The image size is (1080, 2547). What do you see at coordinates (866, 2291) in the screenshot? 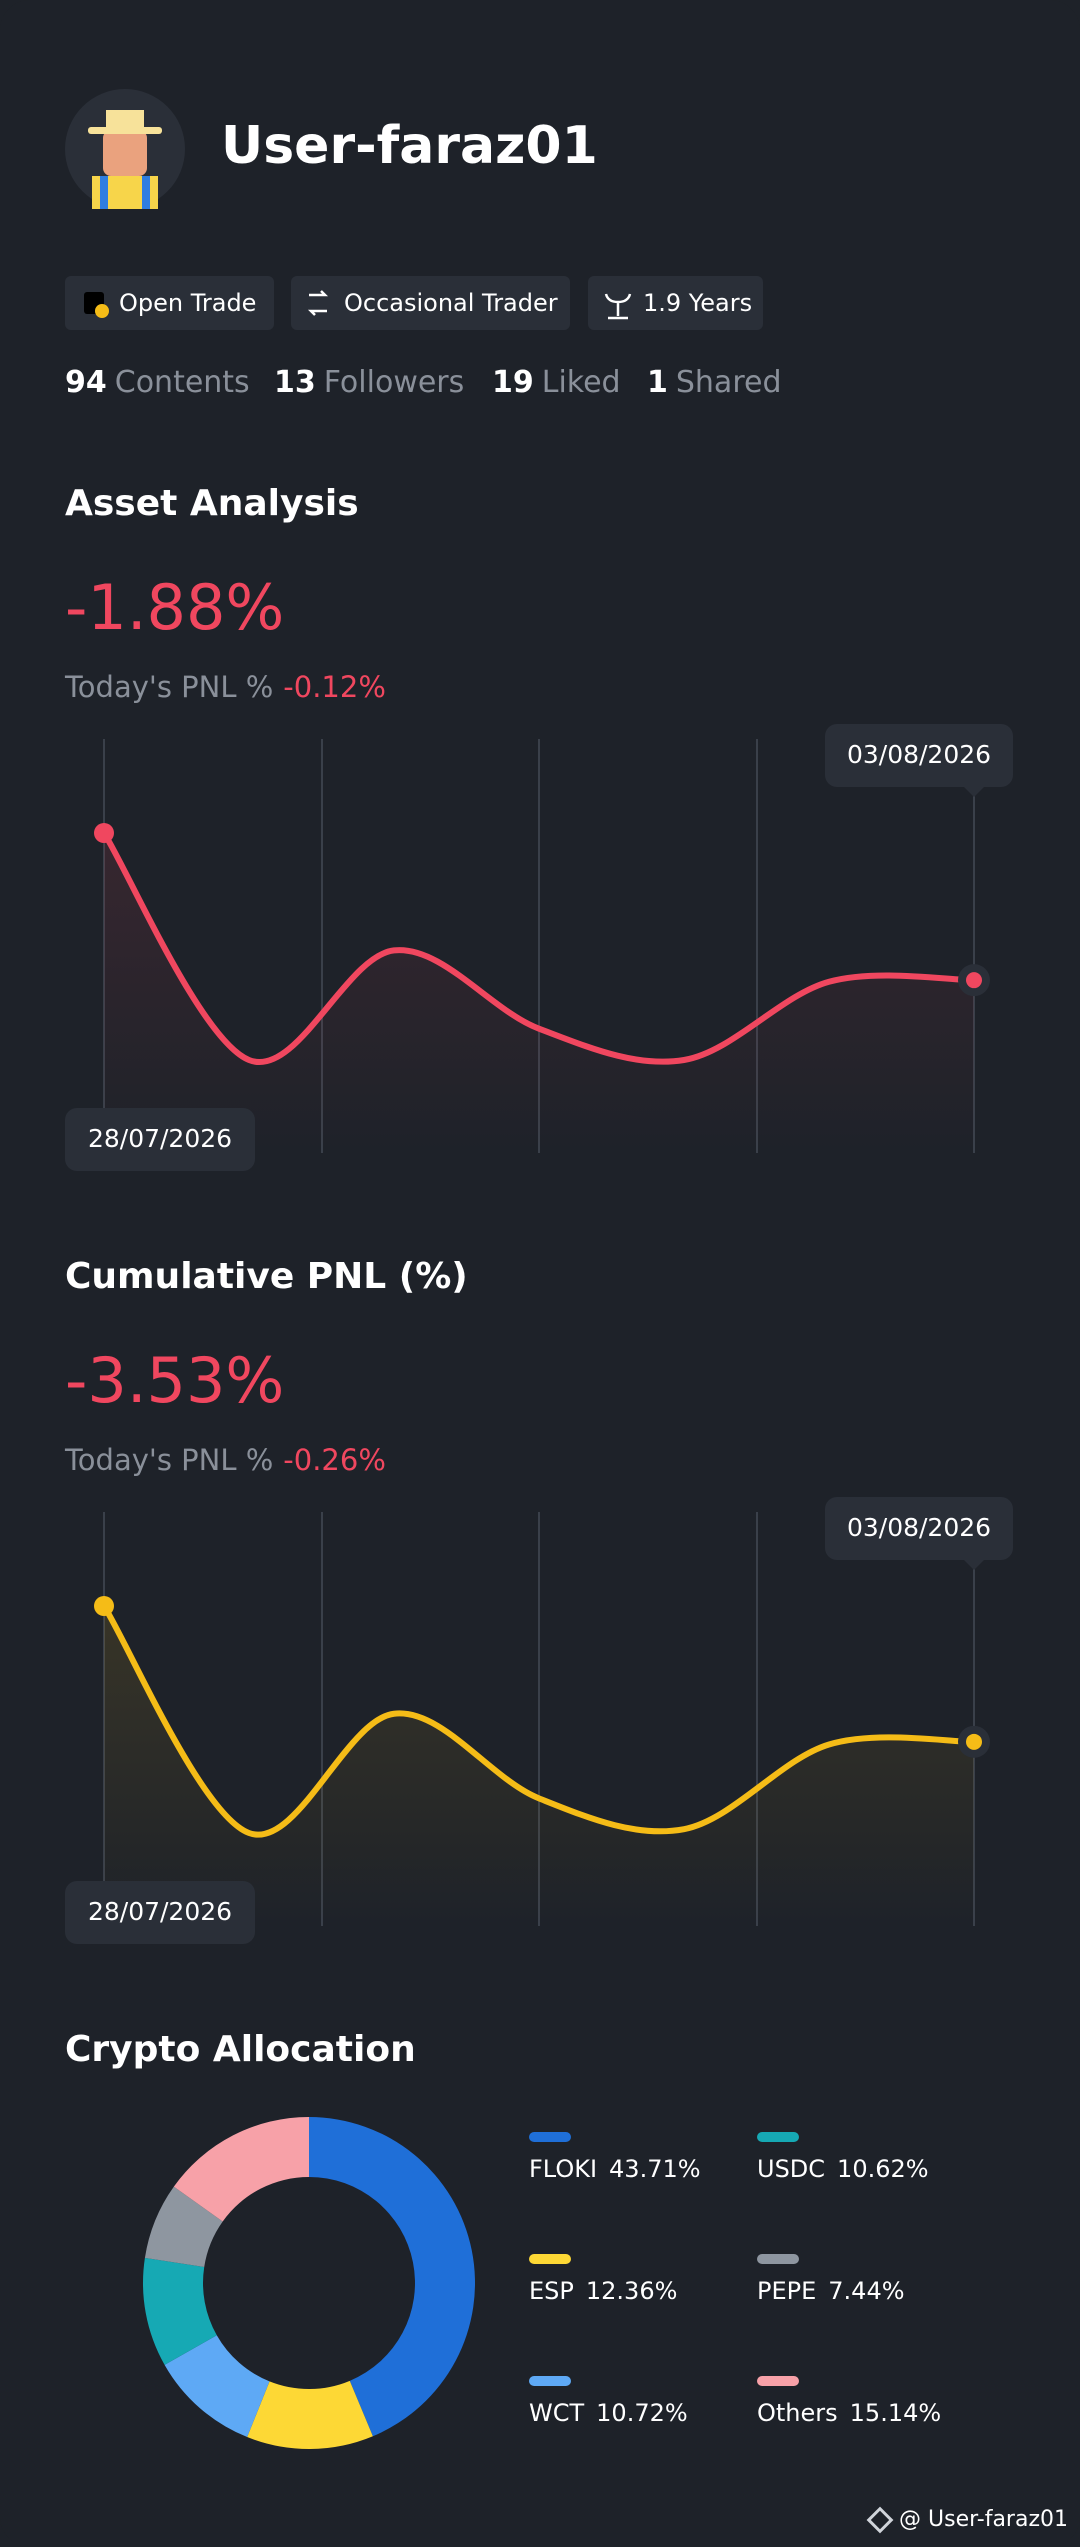
I see `legend-value: 7.44%` at bounding box center [866, 2291].